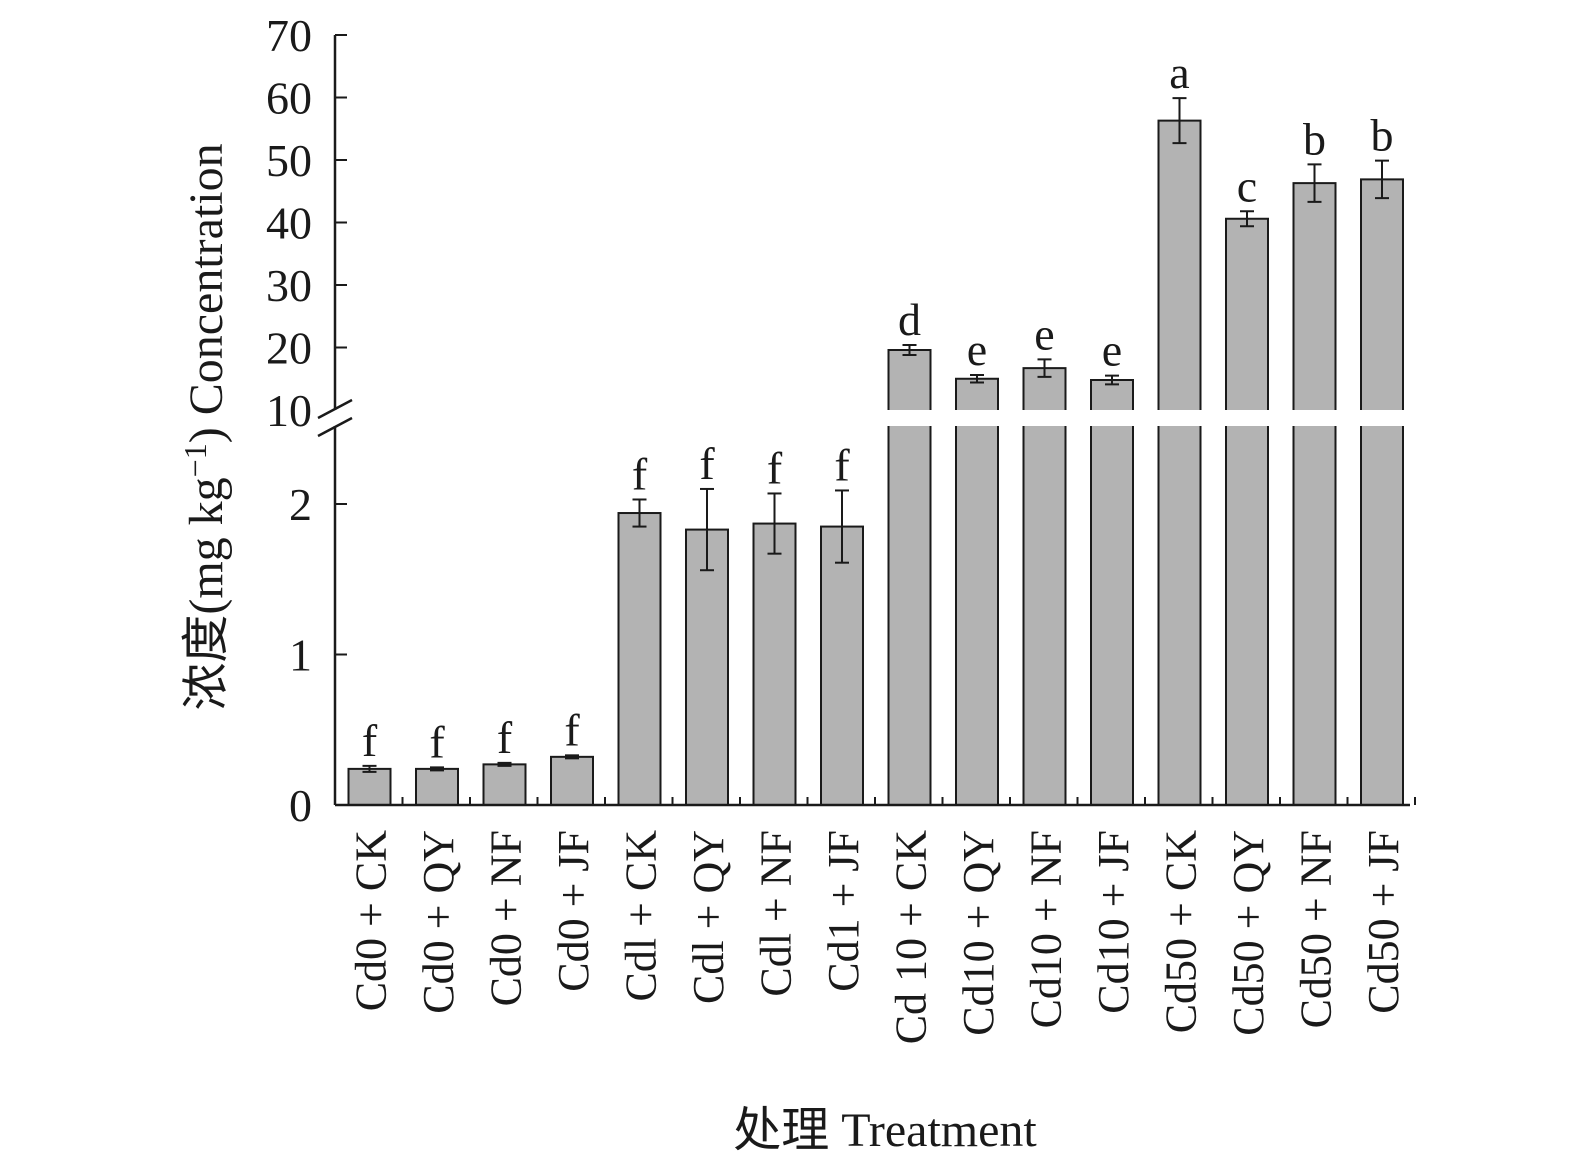  I want to click on y-tick-label-1: 1, so click(300, 655).